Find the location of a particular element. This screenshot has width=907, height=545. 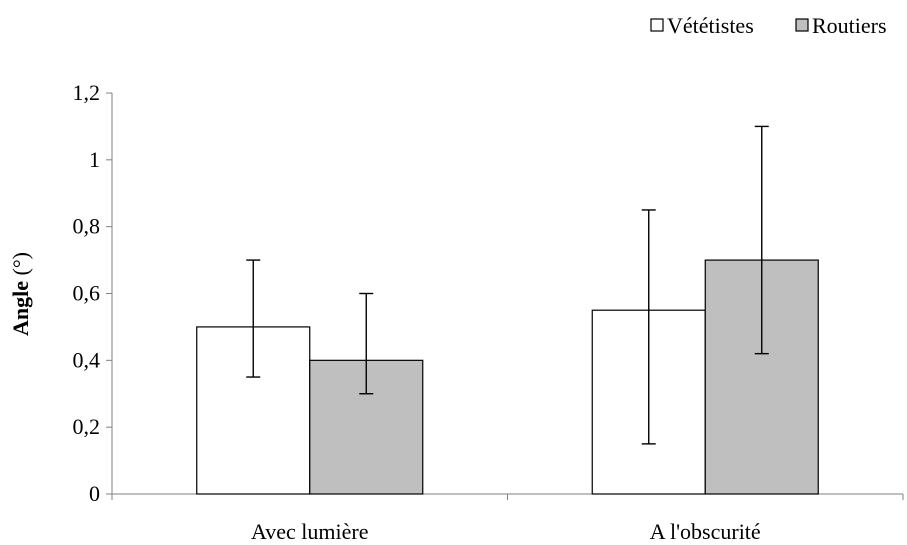

y-tick-label: 1,2 is located at coordinates (87, 92).